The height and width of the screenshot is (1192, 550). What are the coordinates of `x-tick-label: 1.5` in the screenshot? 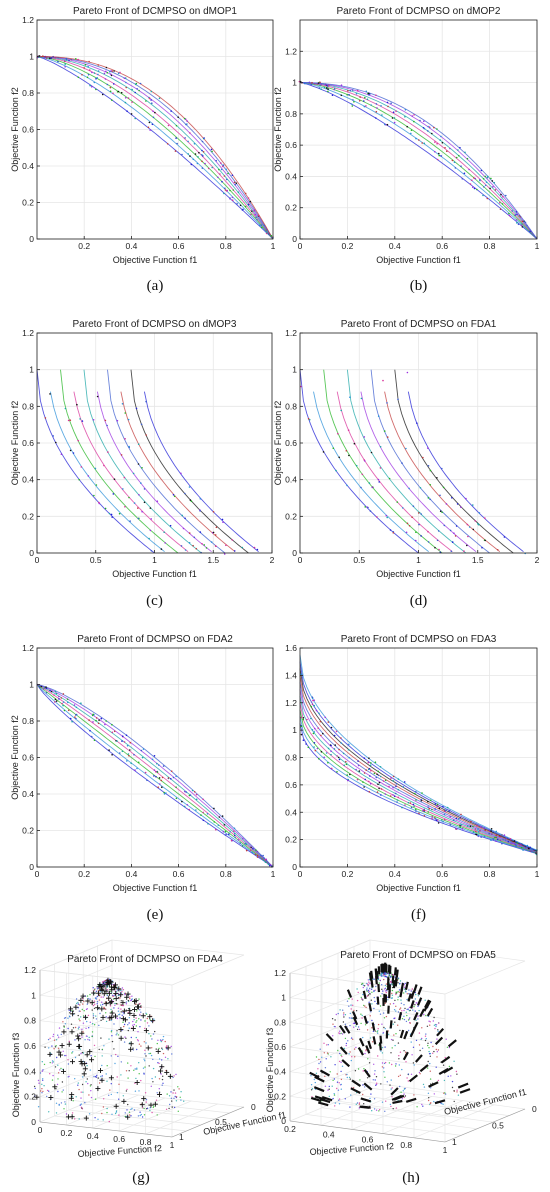 It's located at (213, 560).